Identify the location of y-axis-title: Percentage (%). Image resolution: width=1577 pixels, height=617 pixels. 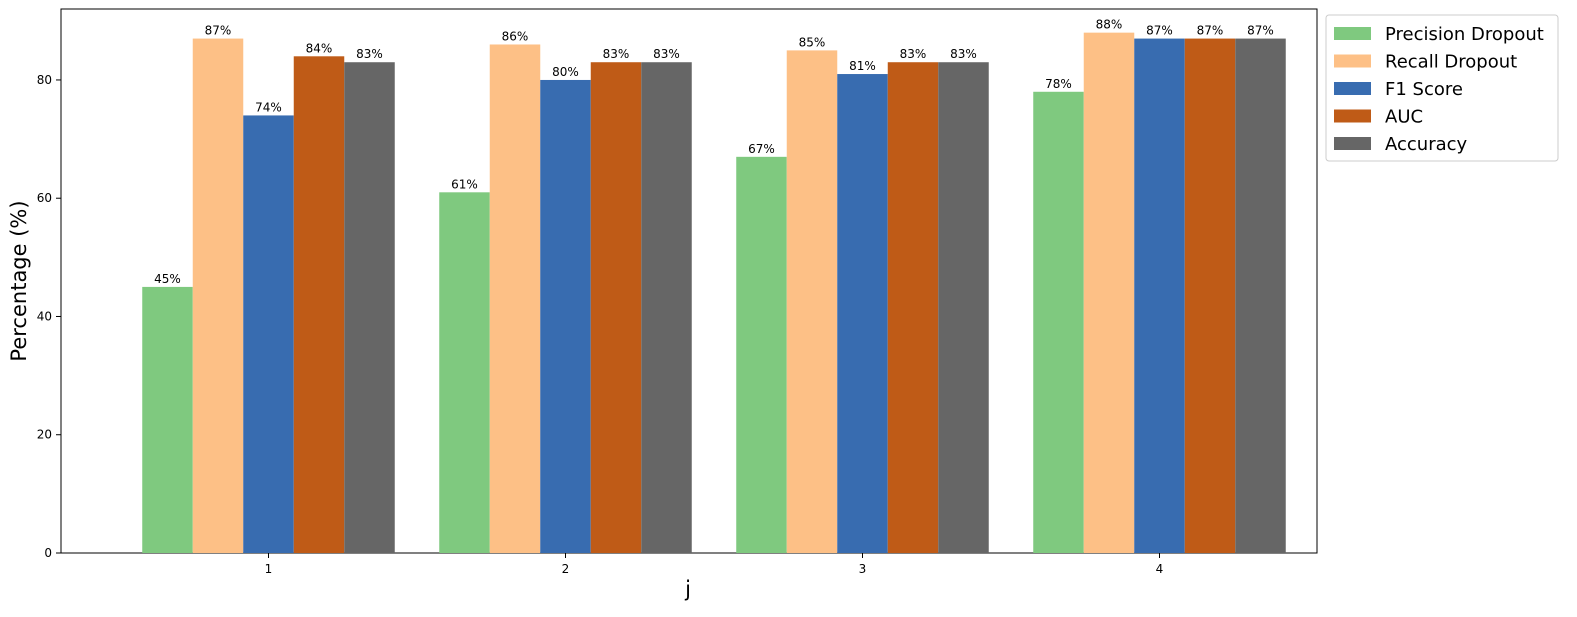
(19, 280).